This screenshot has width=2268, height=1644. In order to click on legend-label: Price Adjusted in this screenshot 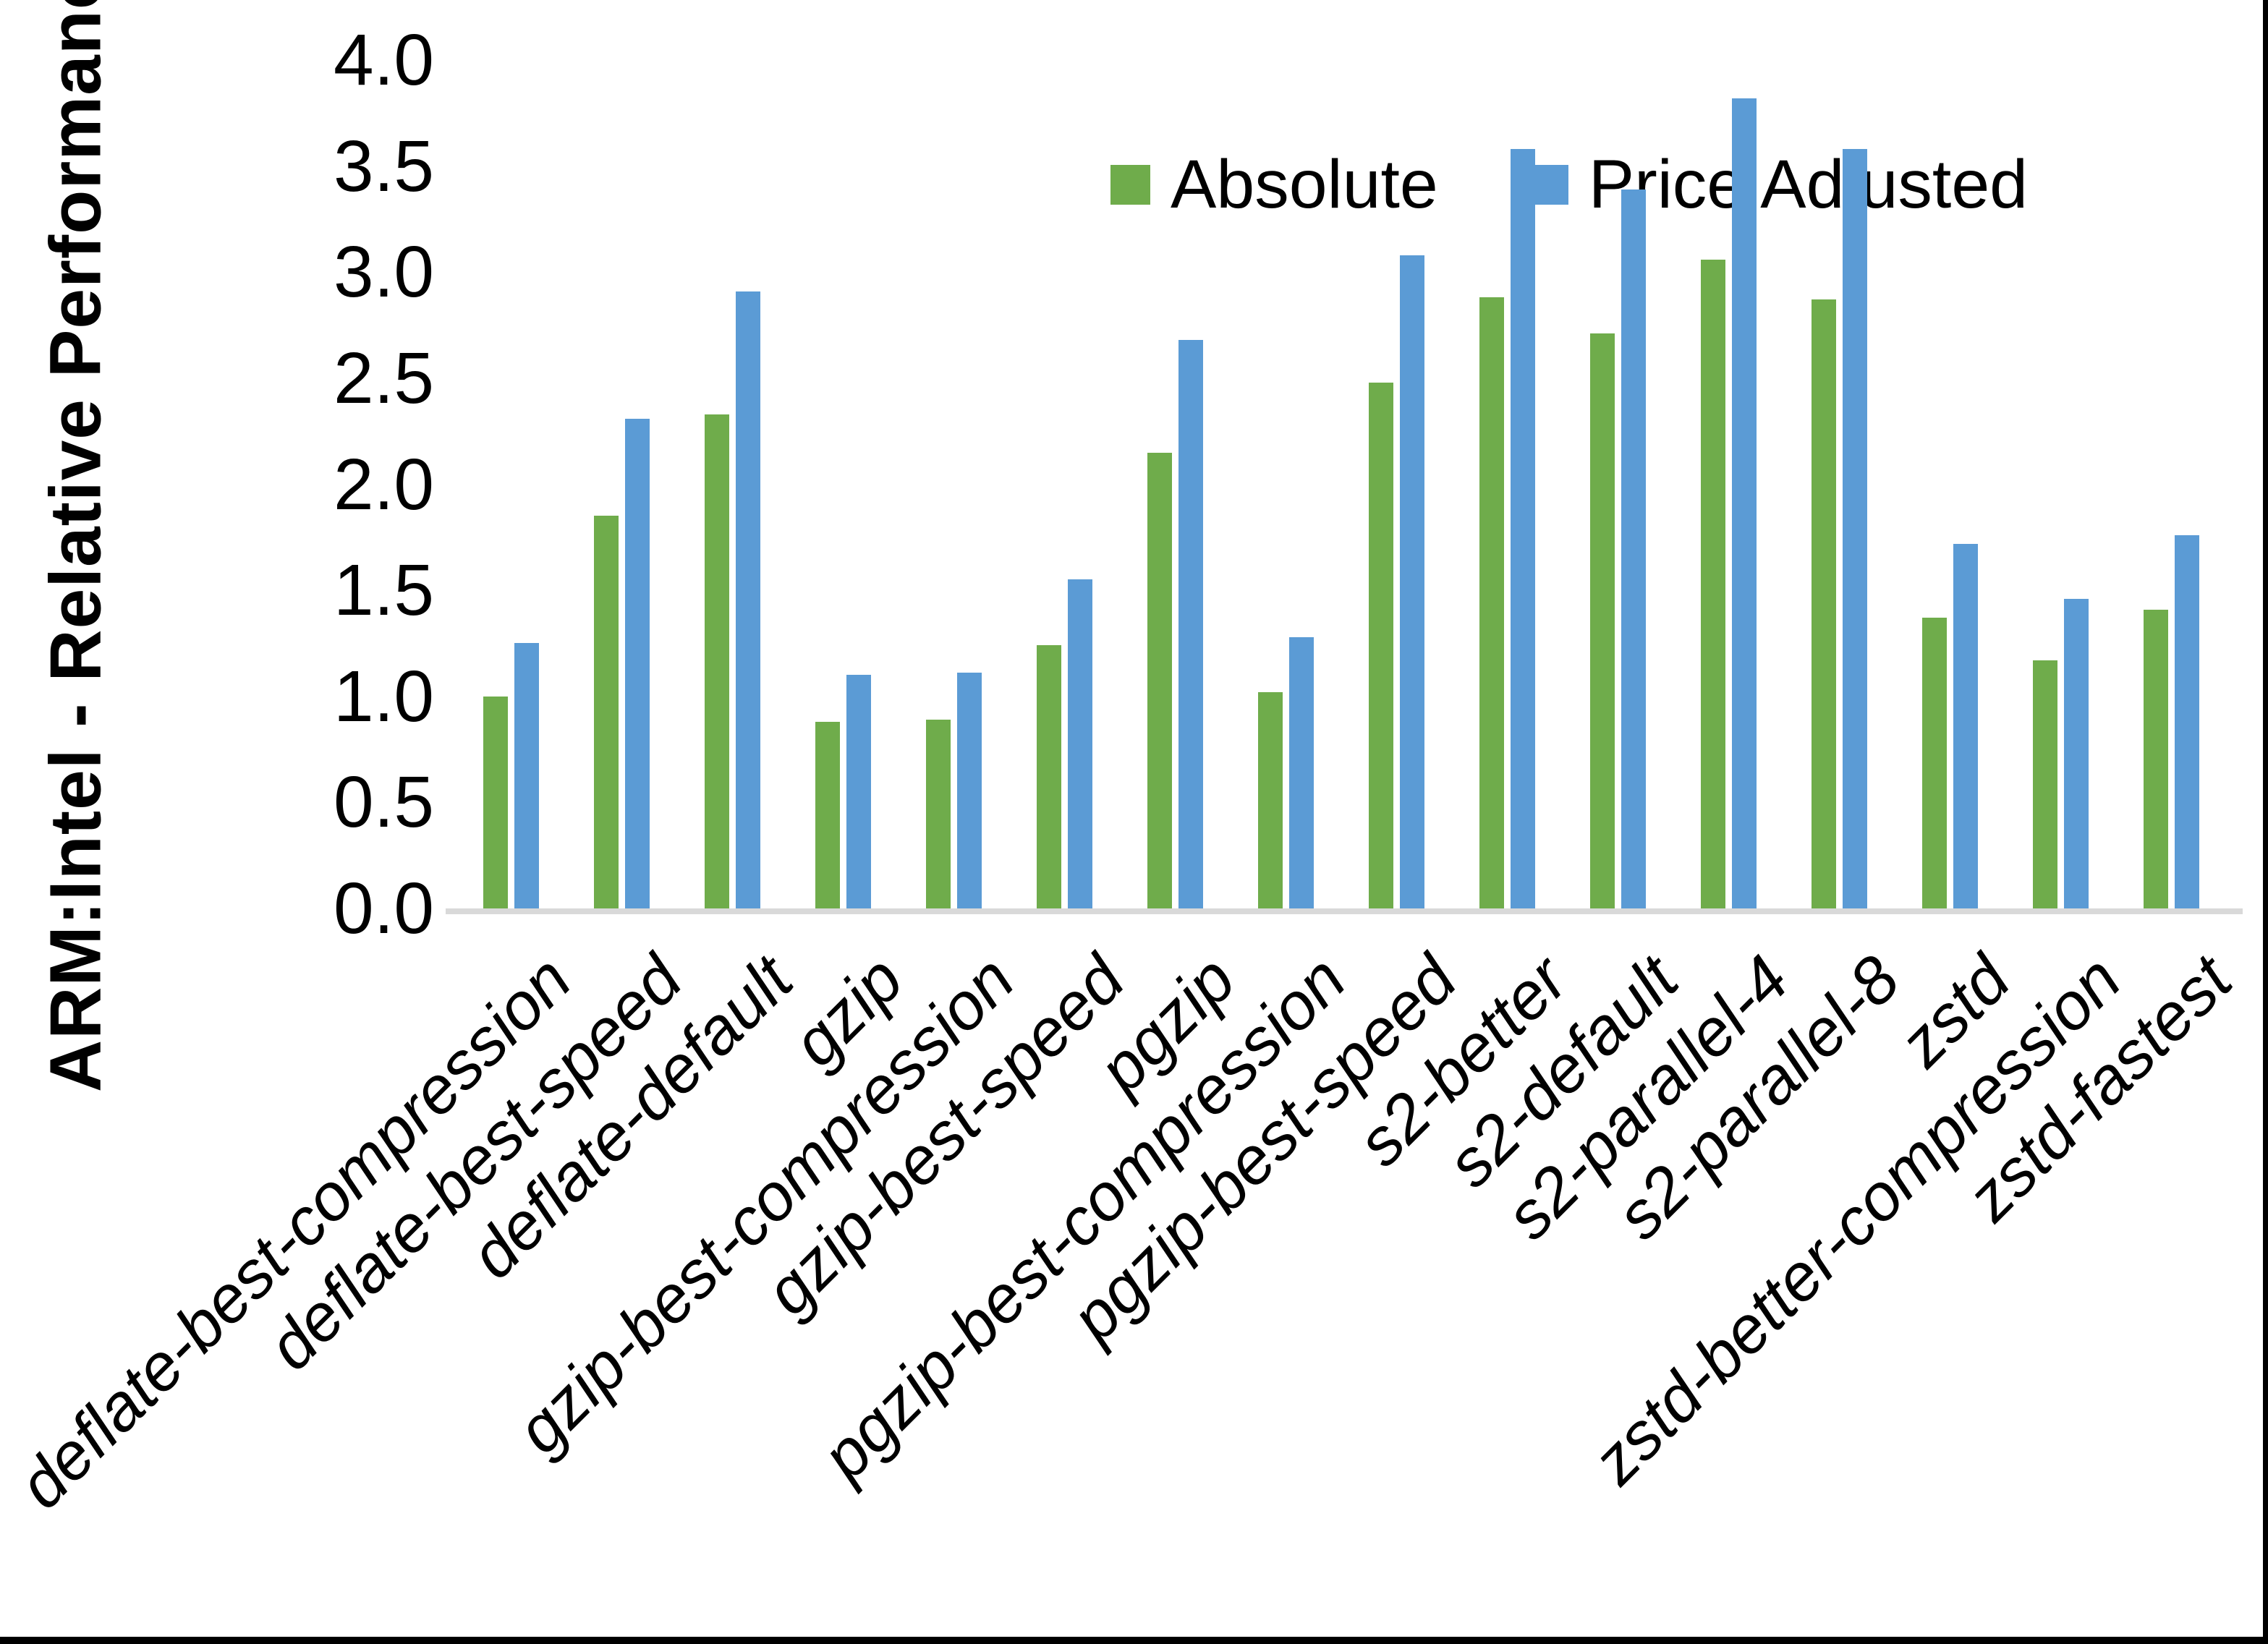, I will do `click(1808, 184)`.